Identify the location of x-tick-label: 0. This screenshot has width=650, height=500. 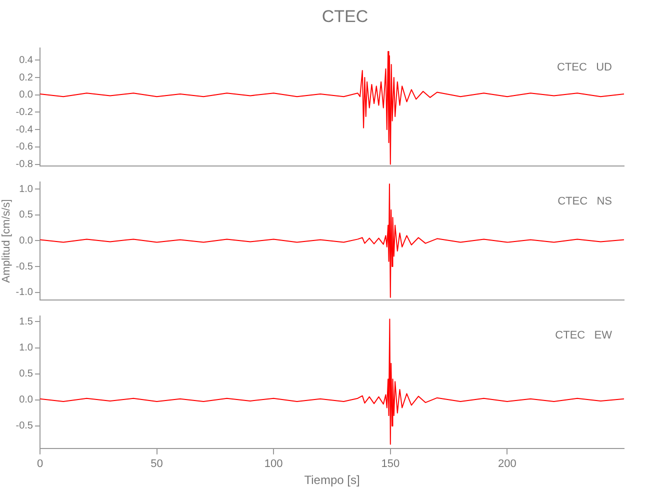
(40, 464).